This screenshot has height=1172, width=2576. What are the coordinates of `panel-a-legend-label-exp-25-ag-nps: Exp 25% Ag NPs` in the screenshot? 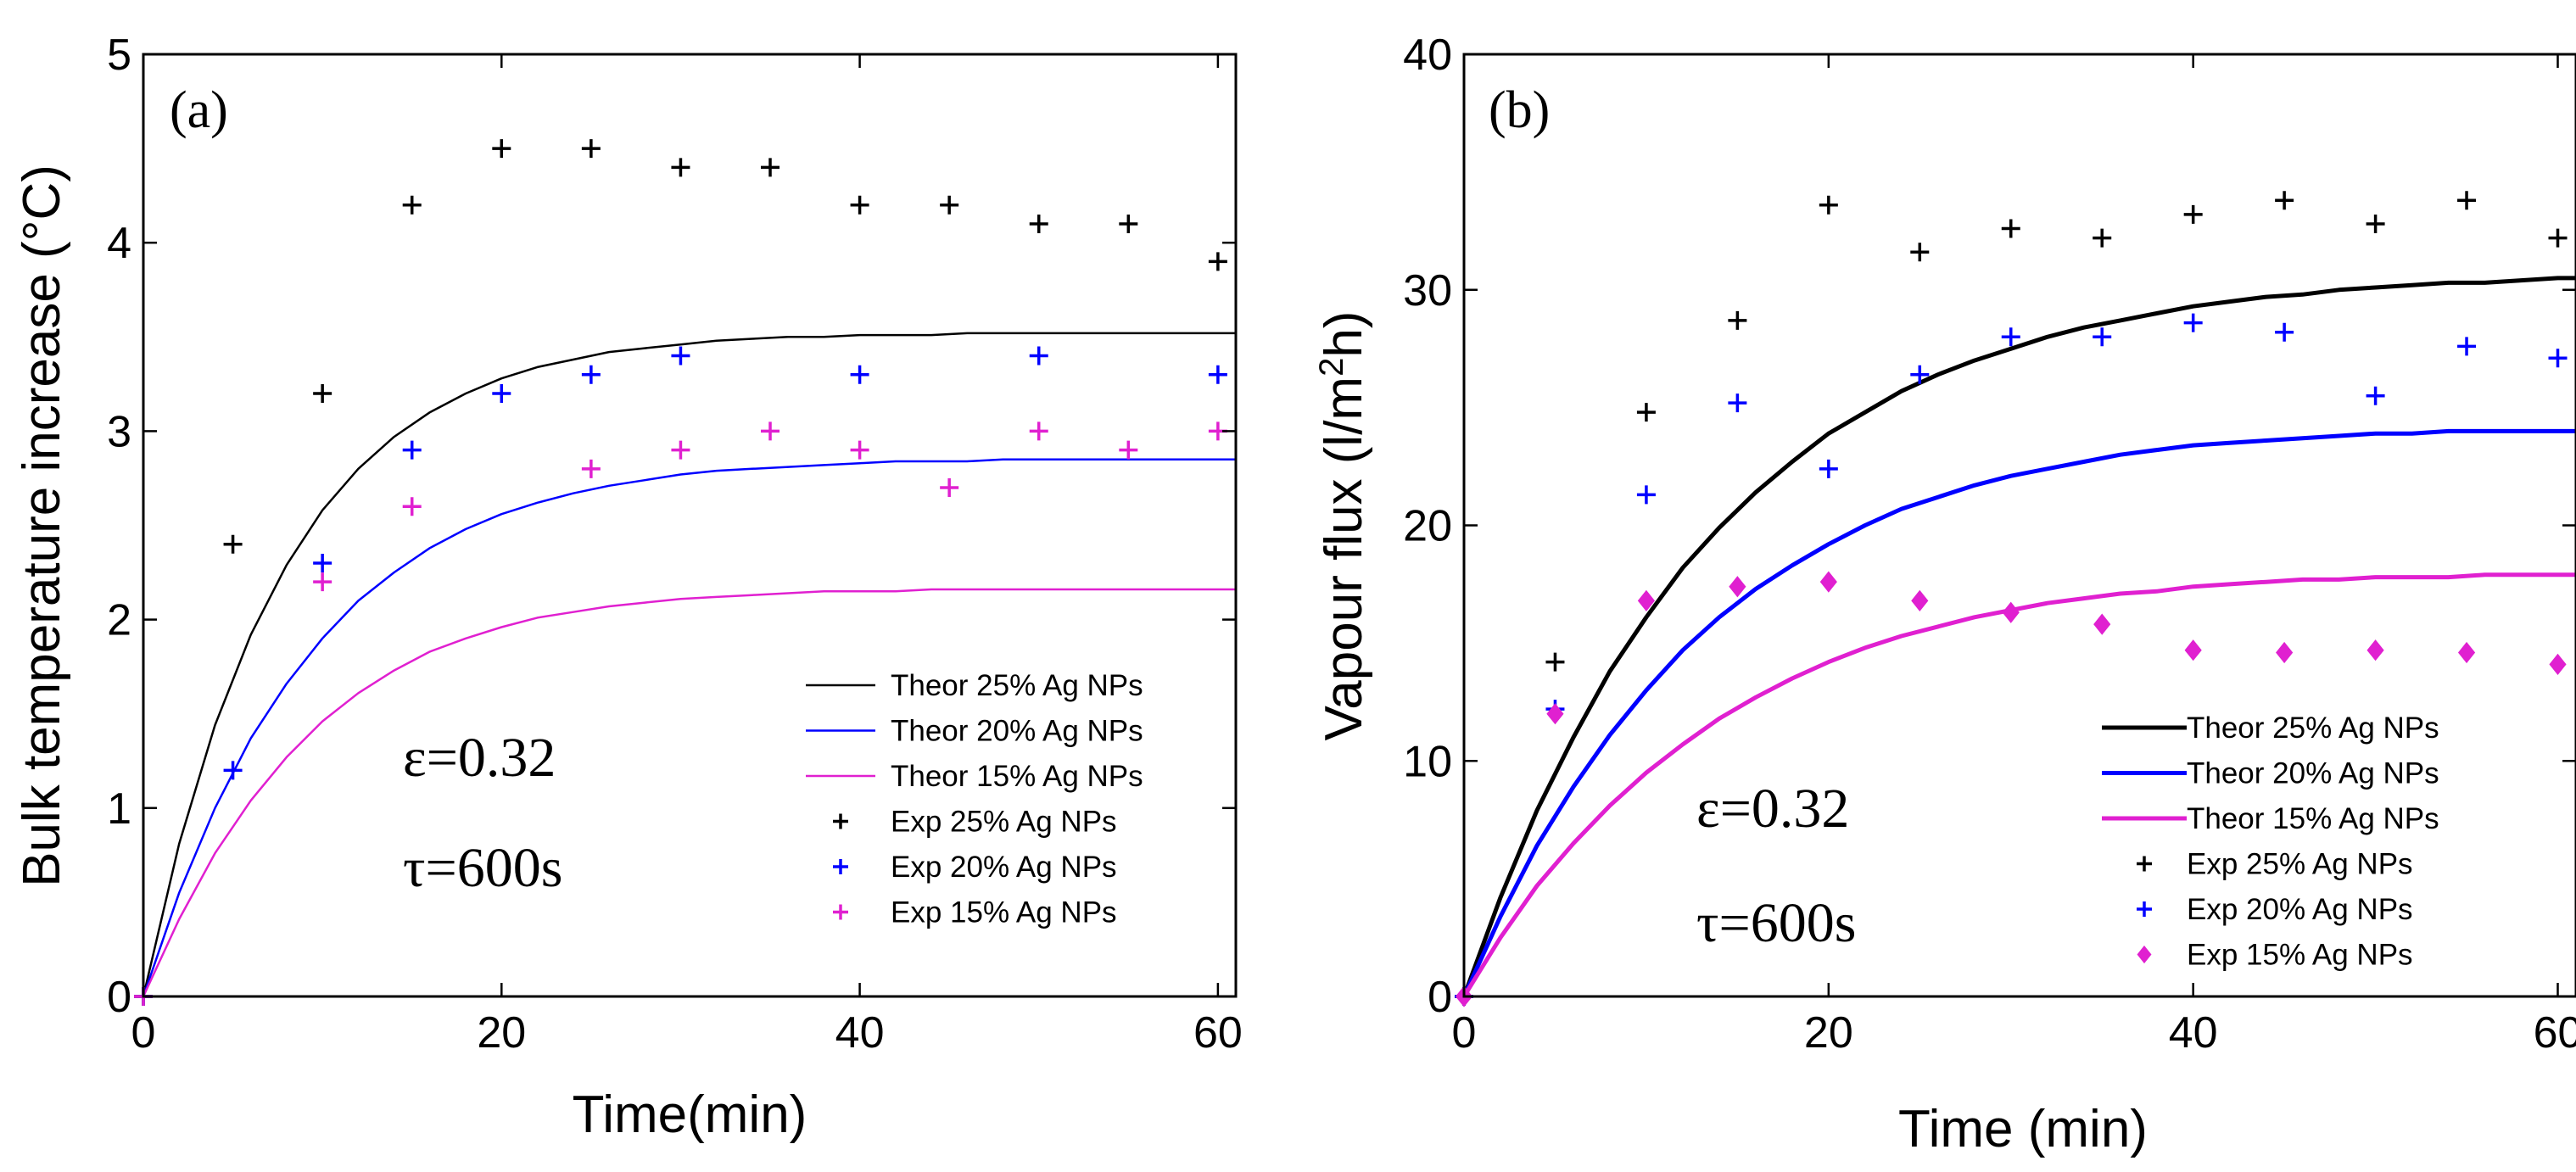 It's located at (1004, 822).